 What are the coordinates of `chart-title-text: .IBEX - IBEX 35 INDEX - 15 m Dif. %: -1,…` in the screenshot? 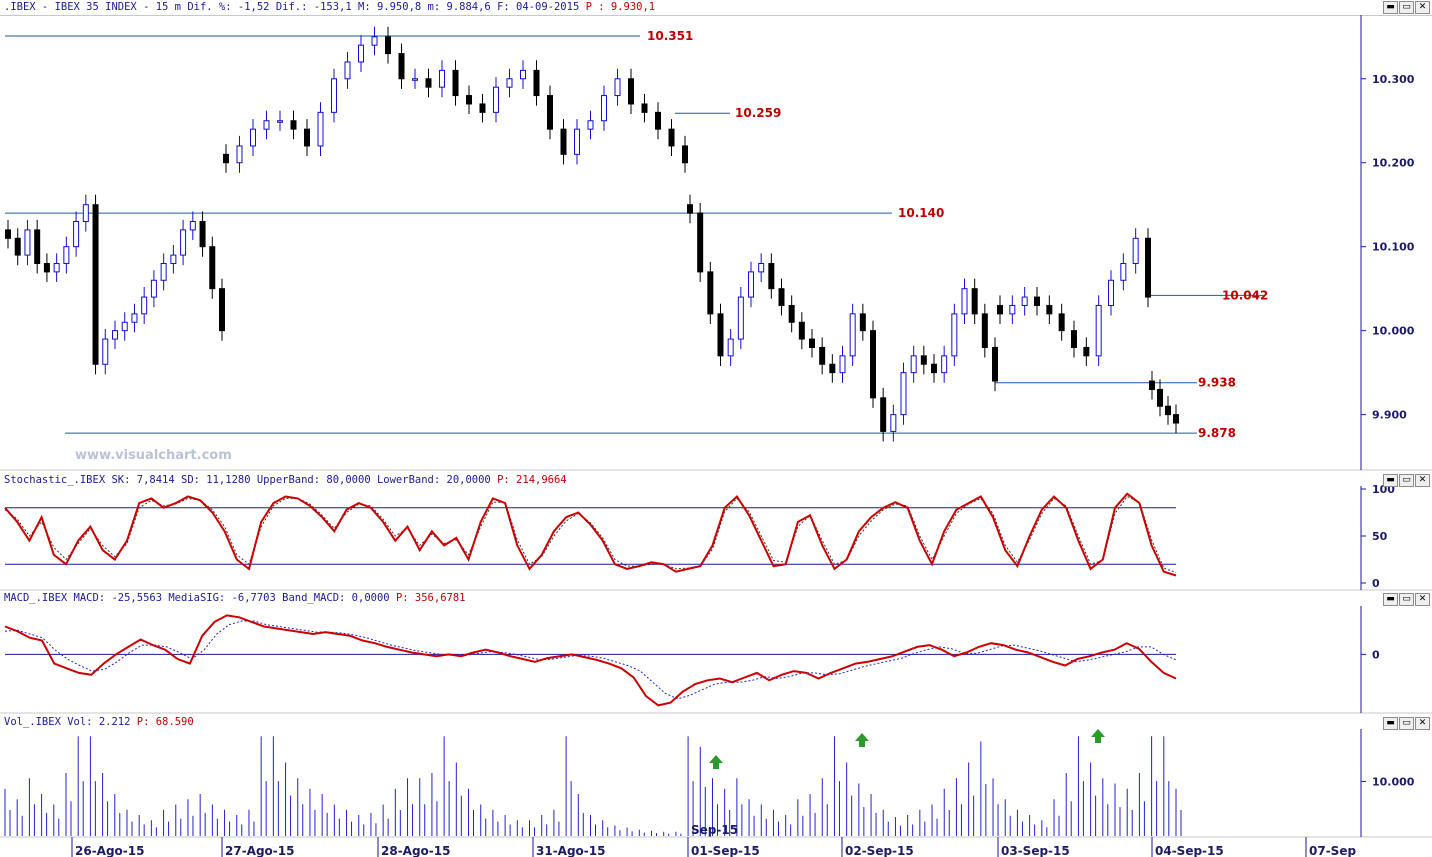 It's located at (295, 7).